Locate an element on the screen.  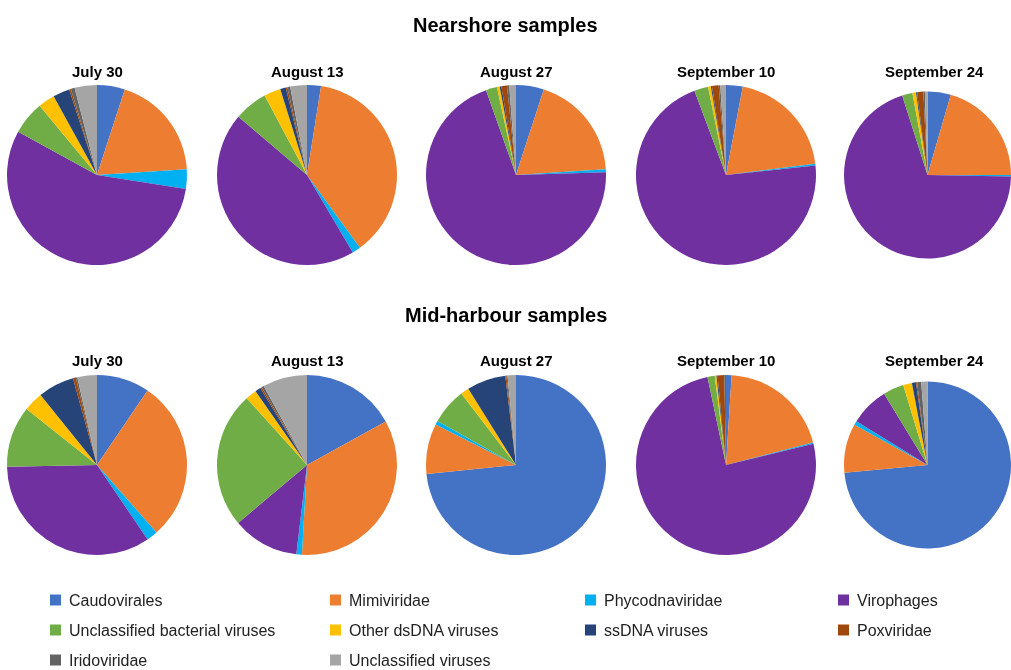
legend-label: Unclassified bacterial viruses is located at coordinates (172, 630).